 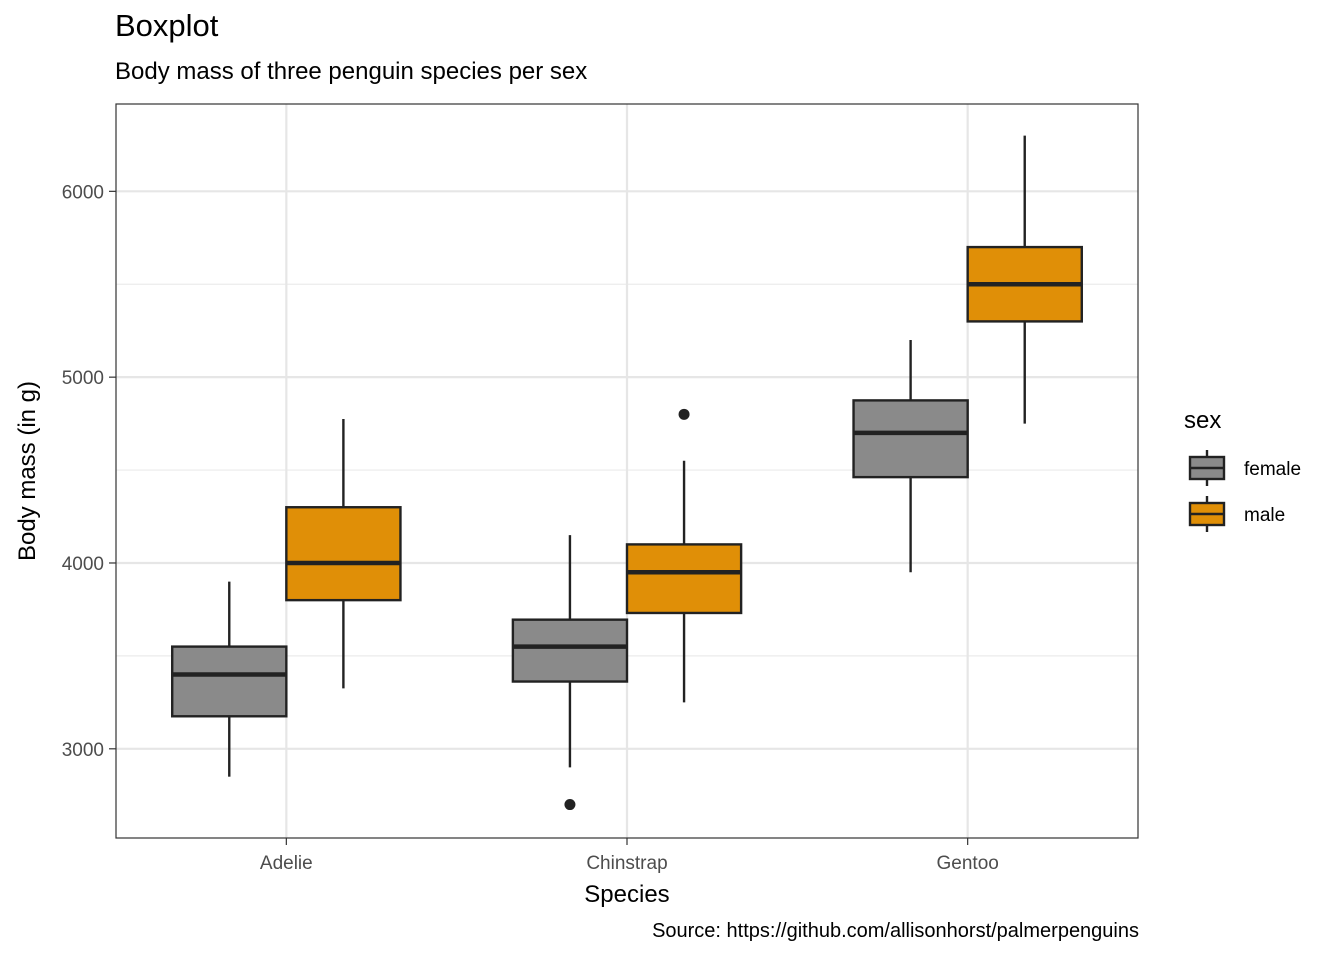 I want to click on x-axis-title: Species, so click(x=626, y=894).